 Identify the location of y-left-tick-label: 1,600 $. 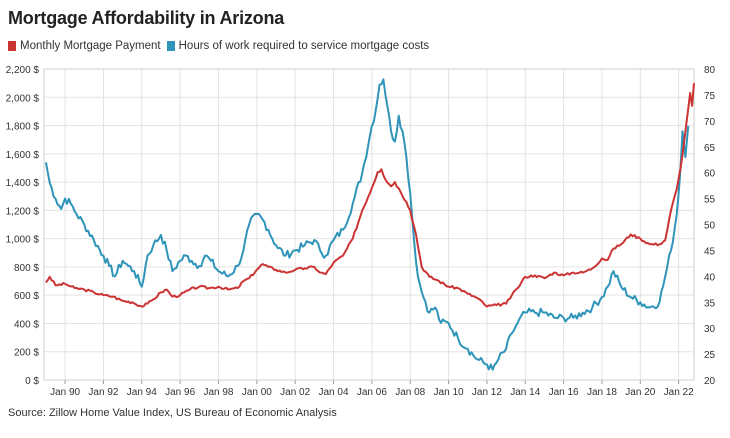
(23, 155).